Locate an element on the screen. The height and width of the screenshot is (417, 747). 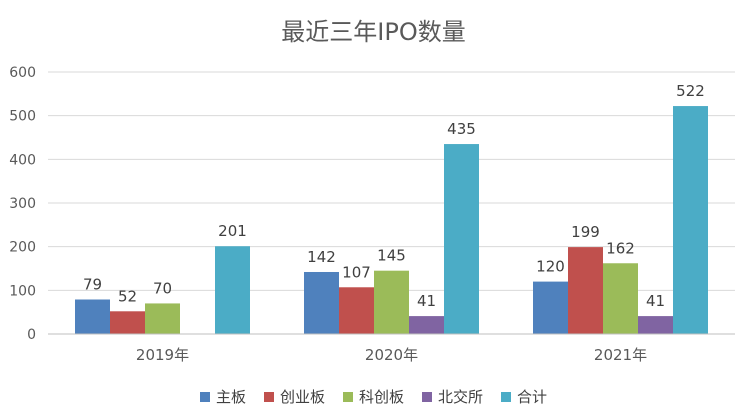
x-tick-label: 2020年 is located at coordinates (391, 355).